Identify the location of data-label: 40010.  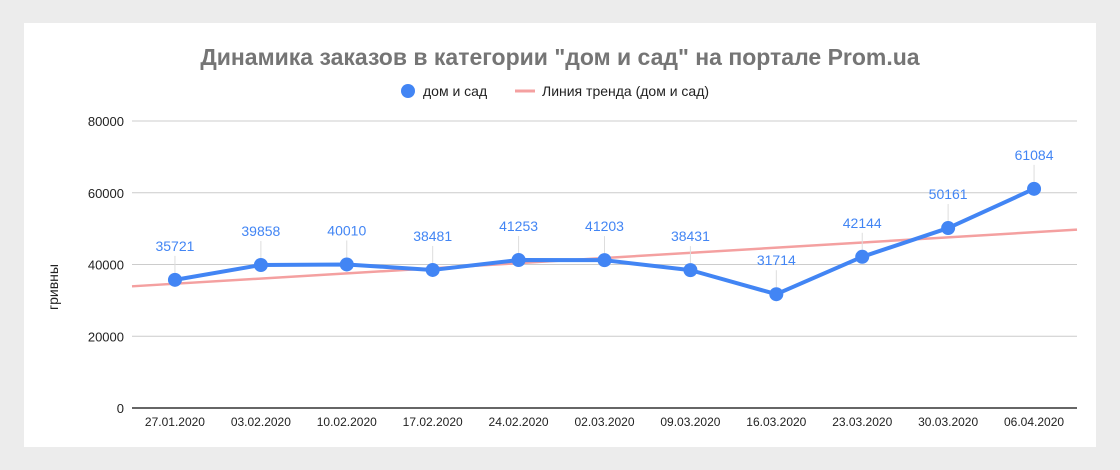
(346, 230).